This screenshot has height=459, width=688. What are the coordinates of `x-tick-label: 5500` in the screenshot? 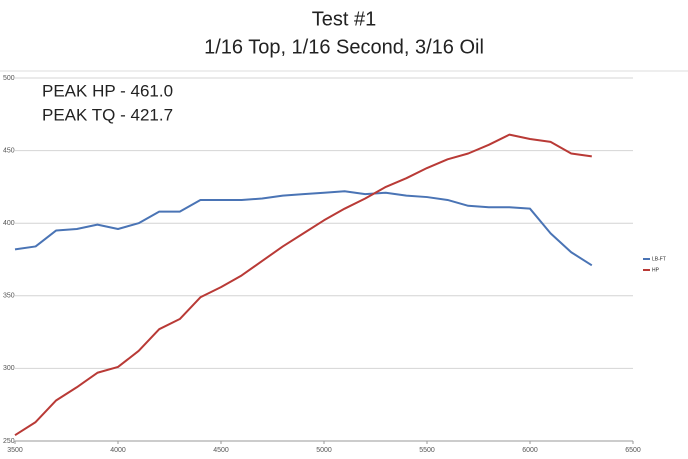 It's located at (427, 450).